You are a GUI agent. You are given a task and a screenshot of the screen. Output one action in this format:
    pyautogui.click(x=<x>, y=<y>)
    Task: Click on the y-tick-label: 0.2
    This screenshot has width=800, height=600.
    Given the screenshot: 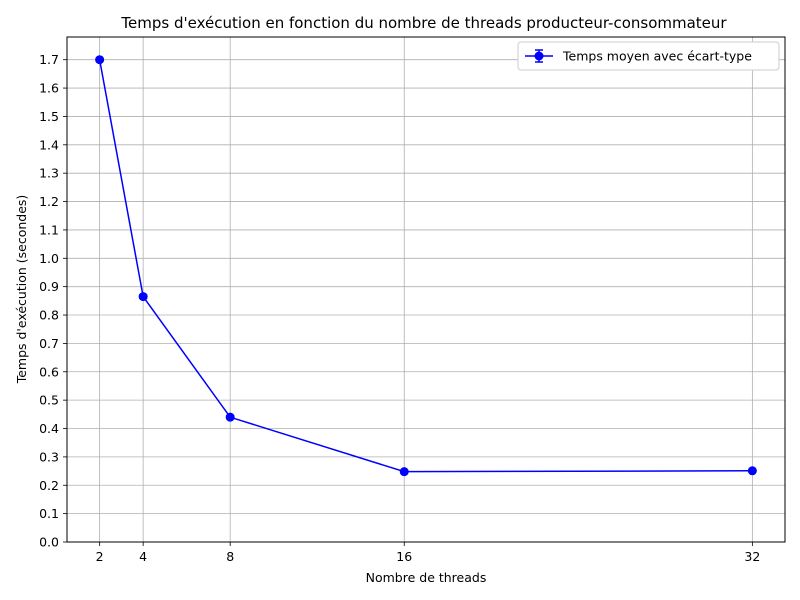 What is the action you would take?
    pyautogui.click(x=49, y=485)
    